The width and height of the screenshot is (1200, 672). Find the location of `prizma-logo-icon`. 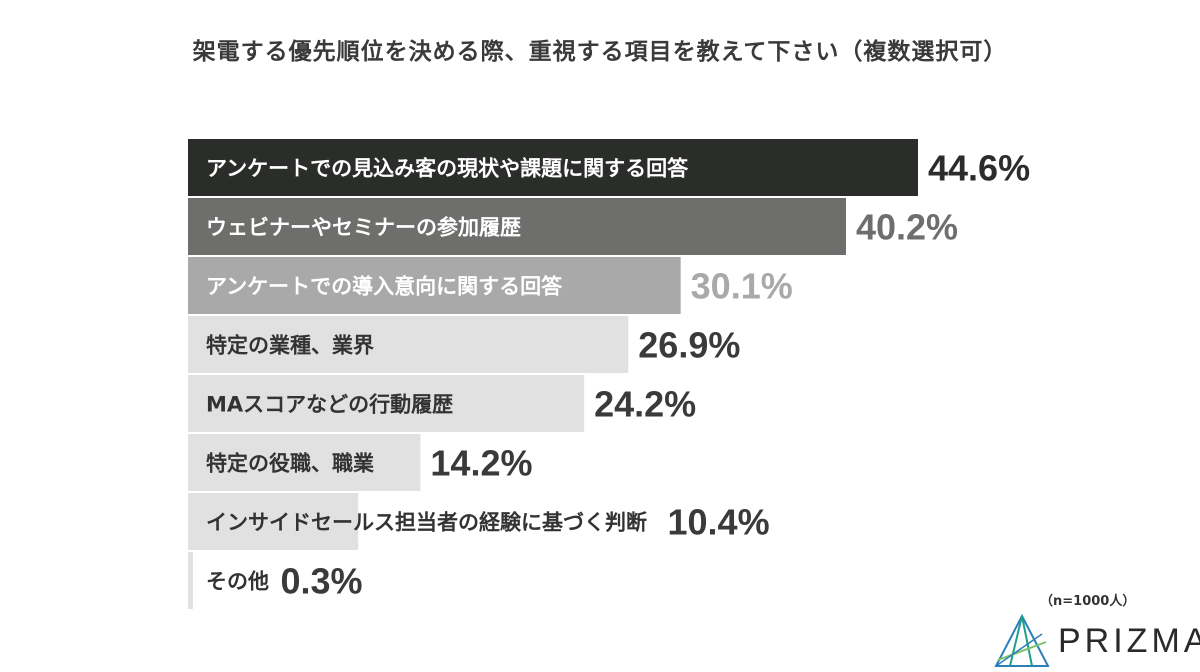

prizma-logo-icon is located at coordinates (1022, 640).